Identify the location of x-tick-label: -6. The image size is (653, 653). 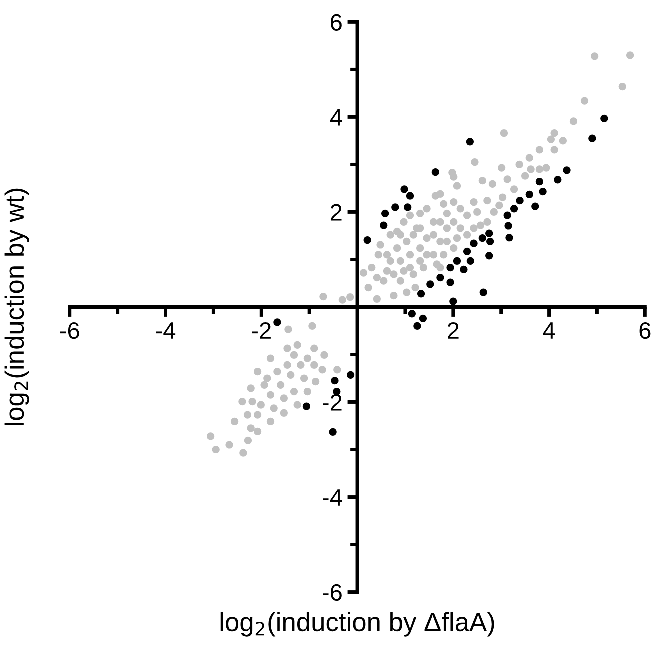
(70, 331).